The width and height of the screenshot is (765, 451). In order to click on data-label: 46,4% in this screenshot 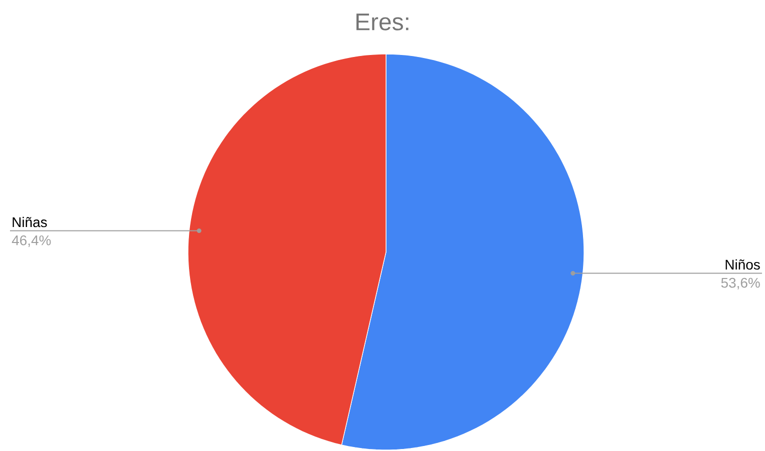, I will do `click(31, 241)`.